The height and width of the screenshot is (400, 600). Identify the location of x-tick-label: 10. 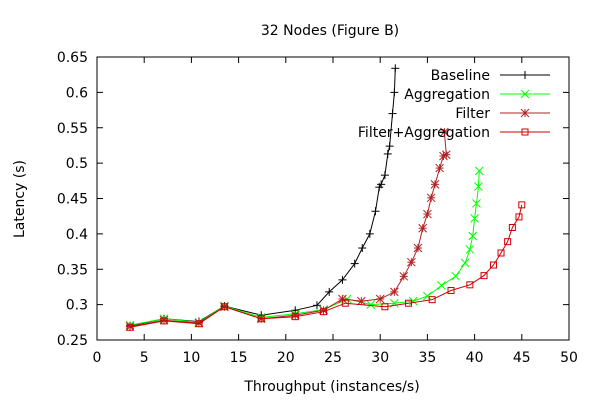
(191, 358).